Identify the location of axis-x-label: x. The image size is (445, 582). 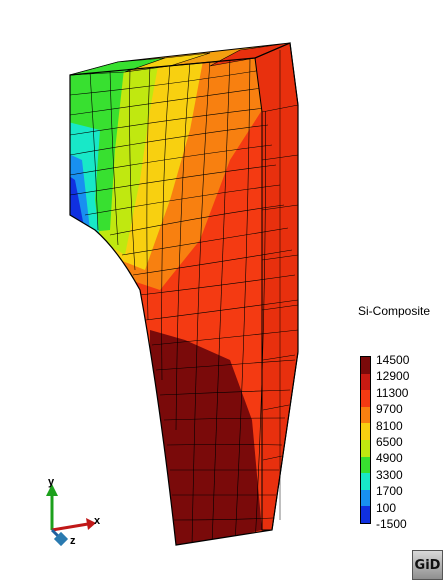
(97, 521).